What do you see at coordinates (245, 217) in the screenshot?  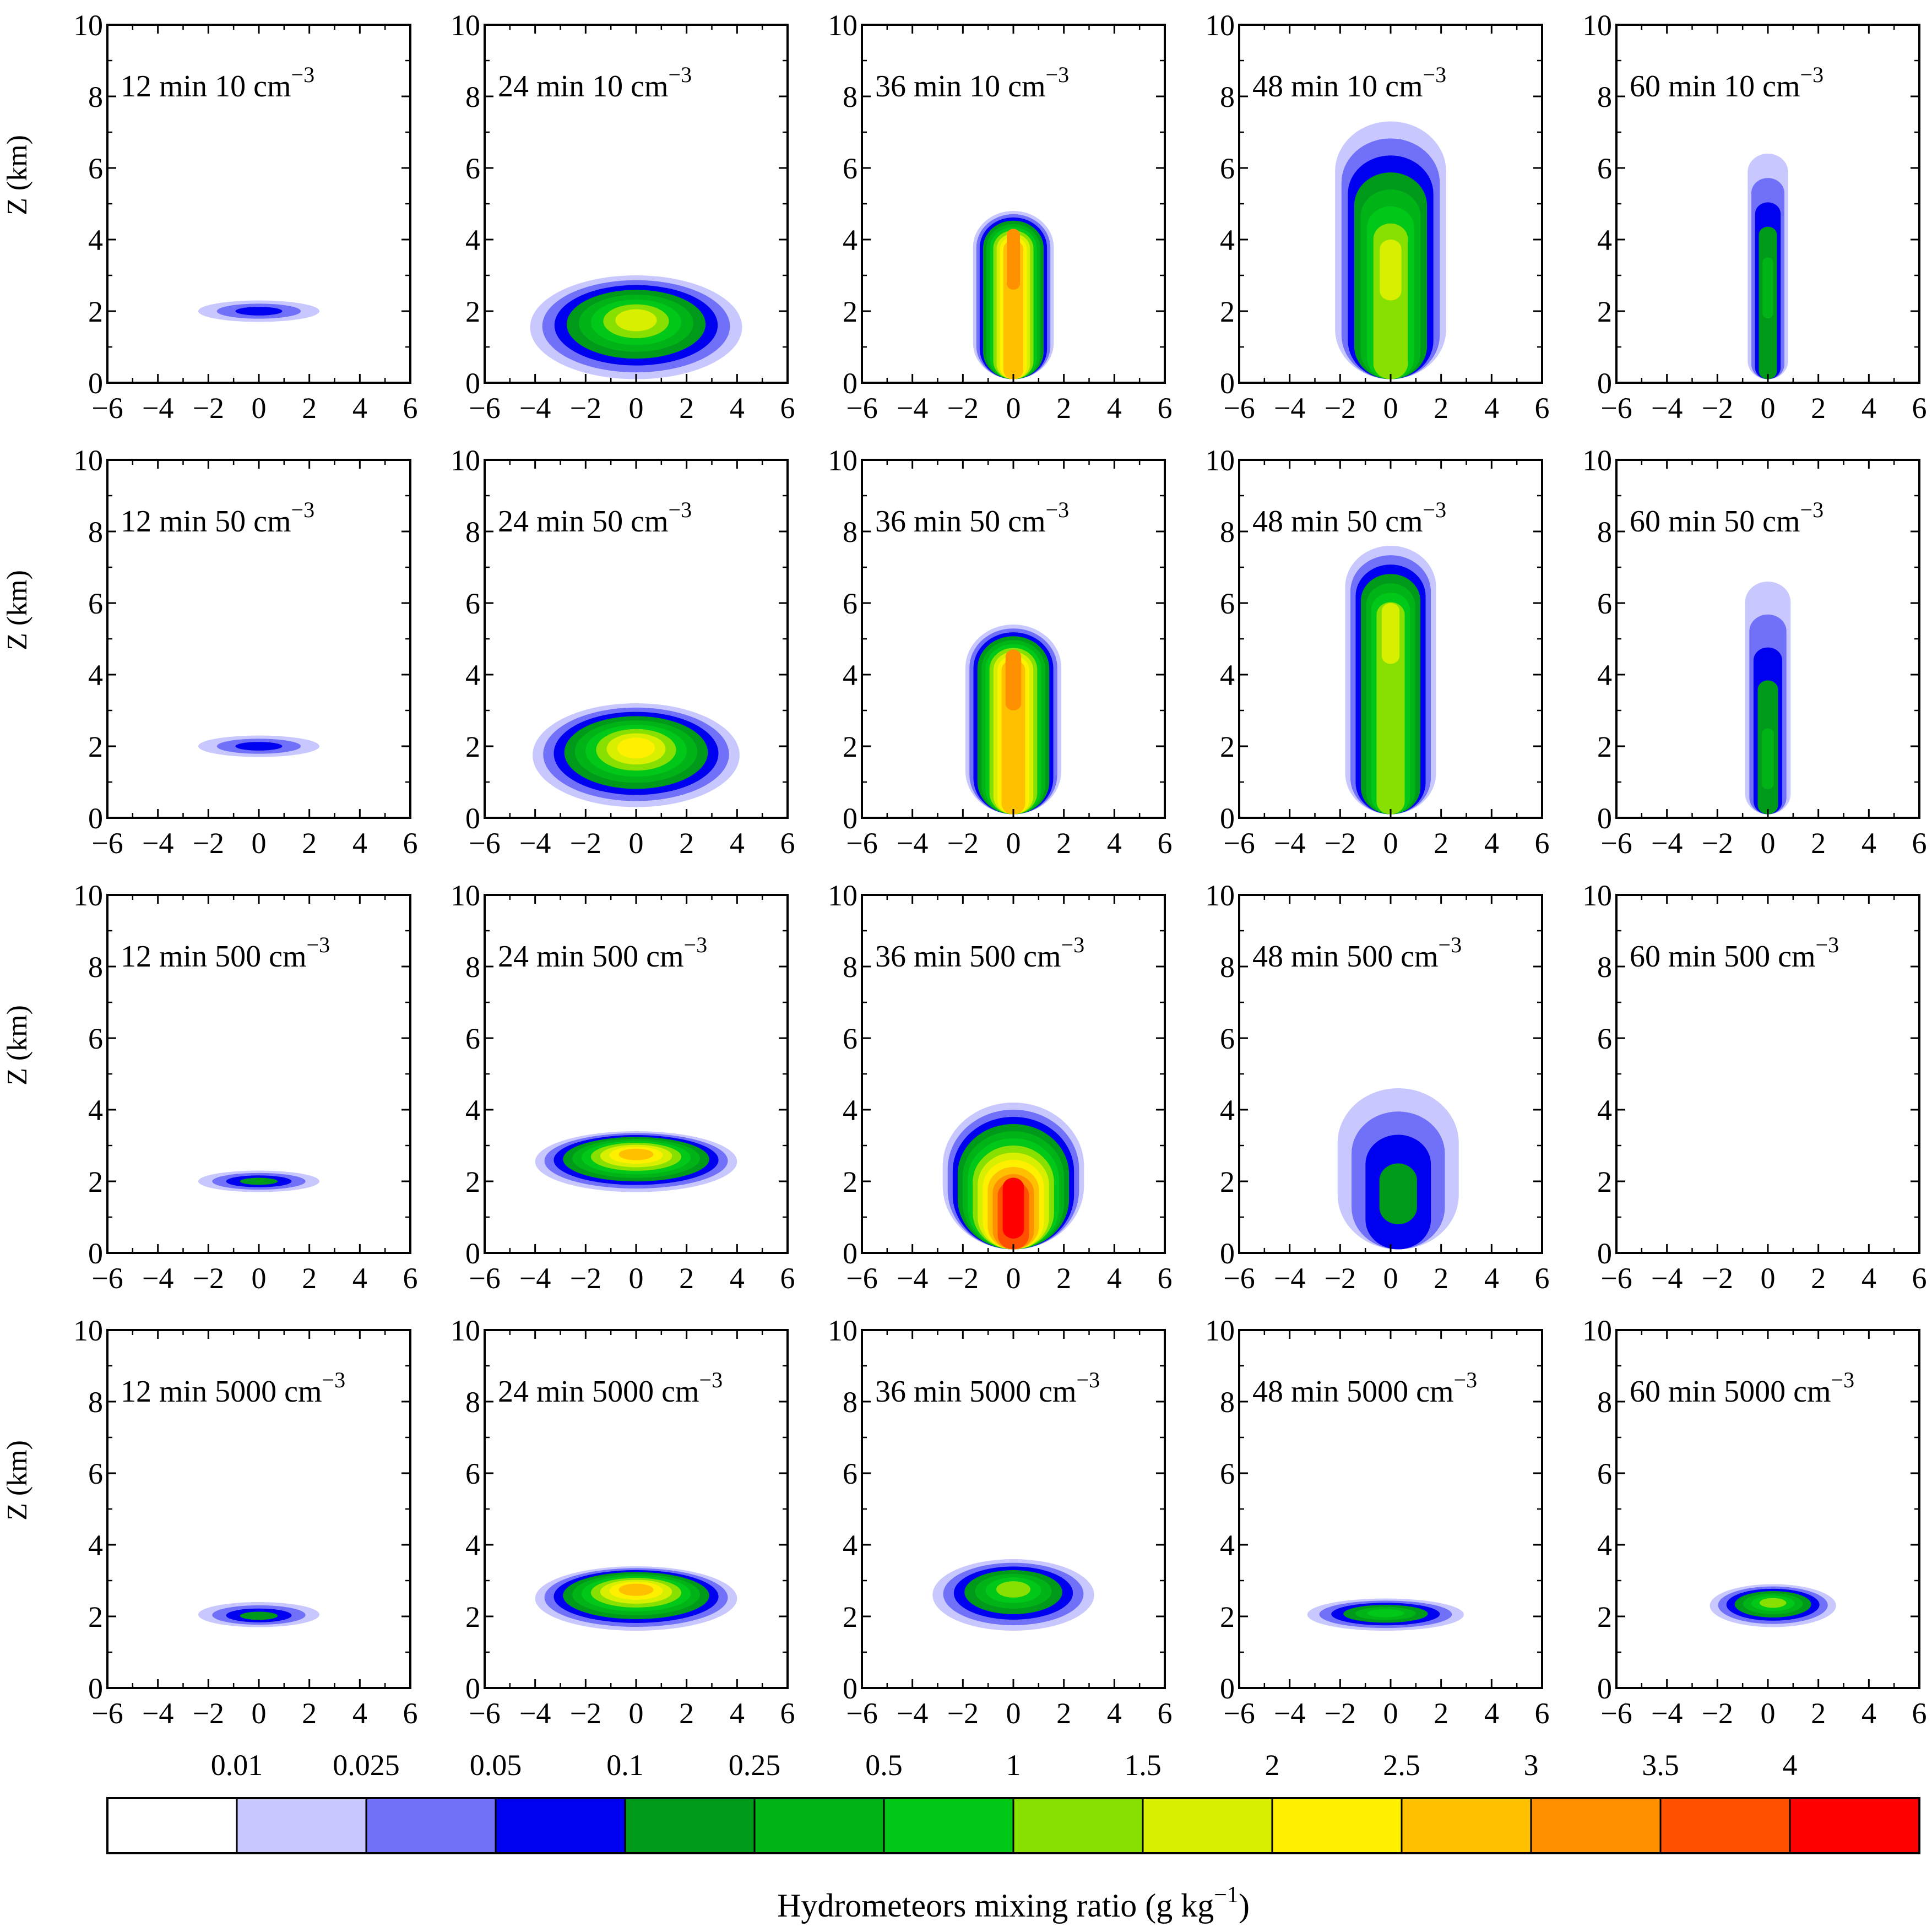 I see `panel: −6 −4 −2 0 2 4 6 0 2 4 6 8 10 12 min 10 cm−3` at bounding box center [245, 217].